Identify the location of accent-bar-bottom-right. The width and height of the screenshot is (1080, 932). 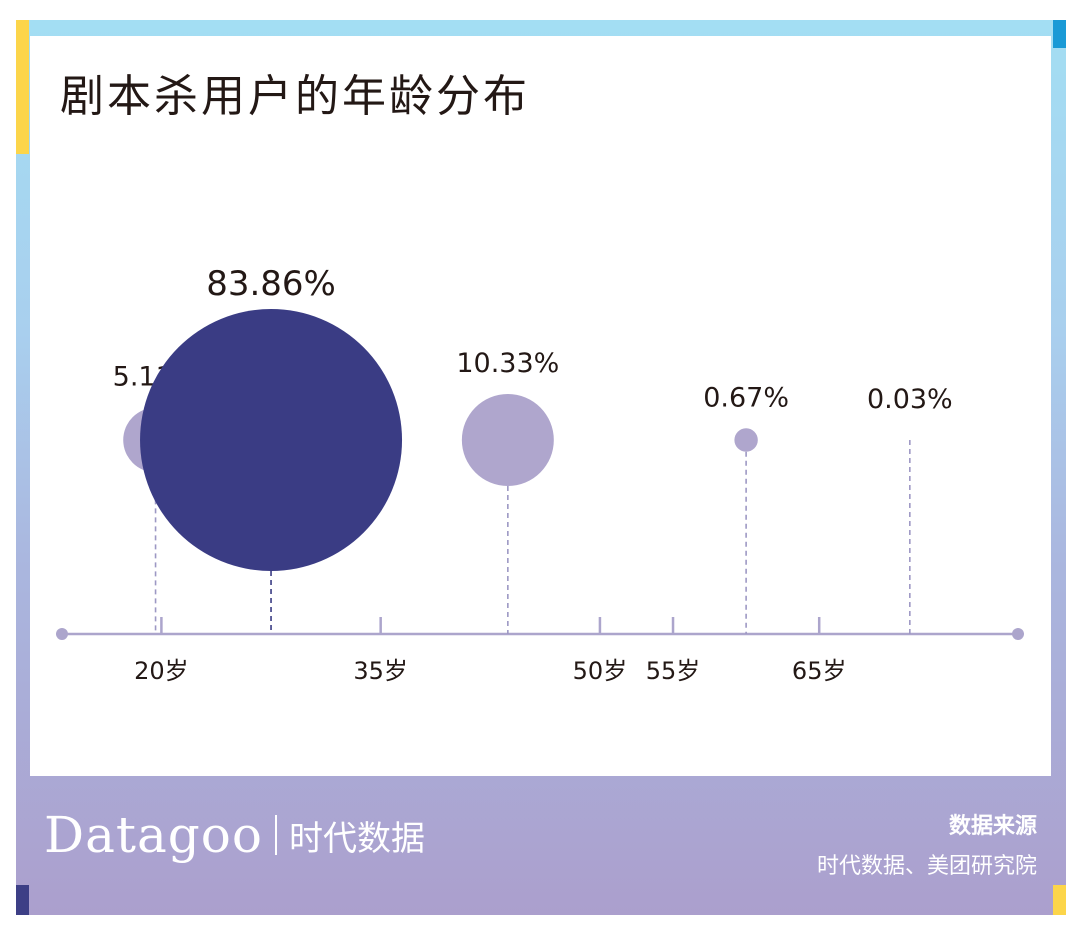
(1059, 900).